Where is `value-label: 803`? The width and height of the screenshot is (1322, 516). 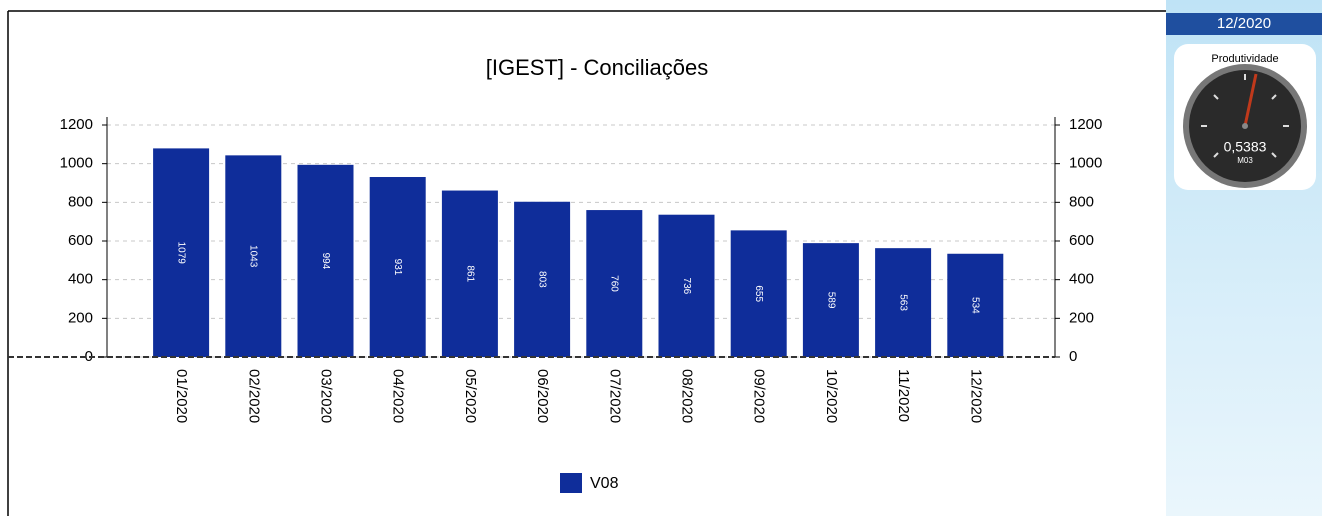
value-label: 803 is located at coordinates (541, 279).